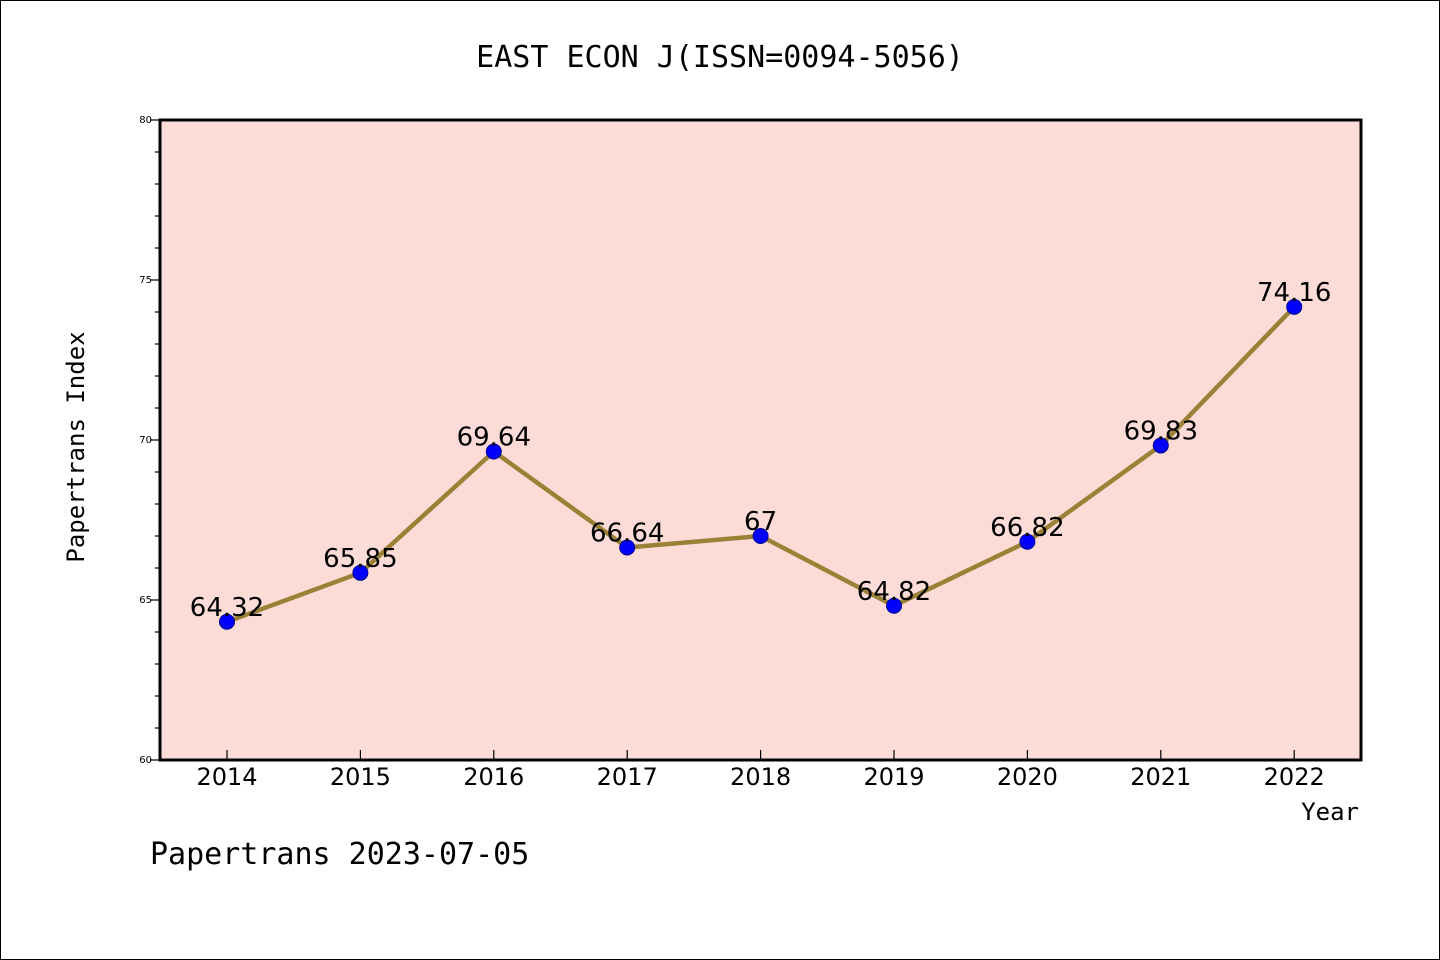 The width and height of the screenshot is (1440, 960). Describe the element at coordinates (760, 522) in the screenshot. I see `data-label: 67` at that location.